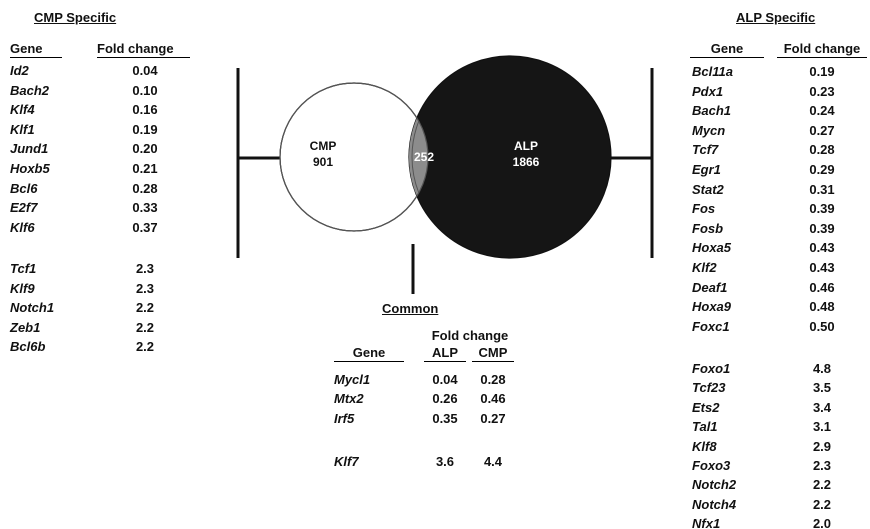 This screenshot has height=529, width=870. What do you see at coordinates (712, 248) in the screenshot?
I see `alp-gene-name: Hoxa5` at bounding box center [712, 248].